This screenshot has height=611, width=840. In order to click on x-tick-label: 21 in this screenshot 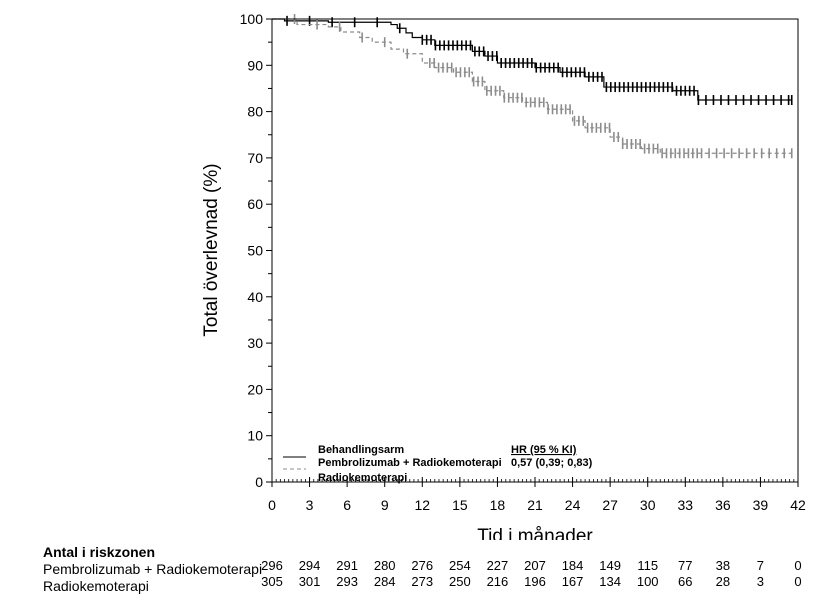, I will do `click(535, 505)`.